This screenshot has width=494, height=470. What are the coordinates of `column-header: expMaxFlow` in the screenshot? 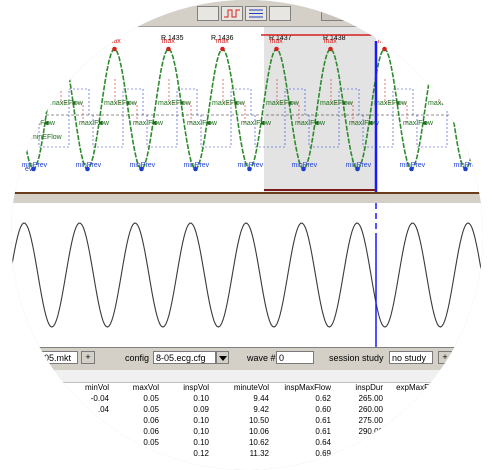 It's located at (418, 387).